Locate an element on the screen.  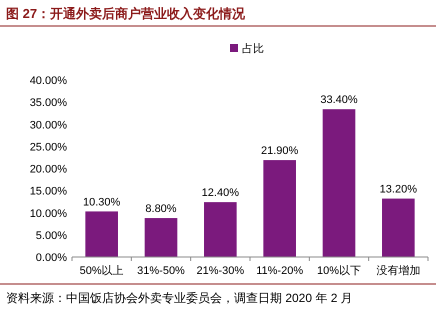
y-tick-label: 0.00% is located at coordinates (52, 258).